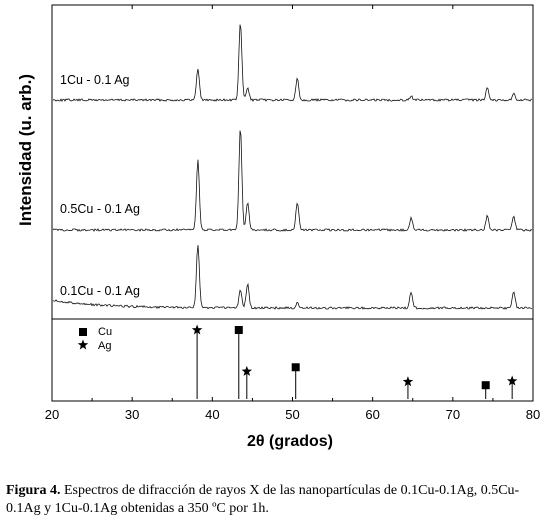 The height and width of the screenshot is (528, 551). Describe the element at coordinates (100, 185) in the screenshot. I see `series-labels: 1Cu - 0.1 Ag 0.5Cu - 0.1 Ag 0.1Cu - 0.1 Ag` at that location.